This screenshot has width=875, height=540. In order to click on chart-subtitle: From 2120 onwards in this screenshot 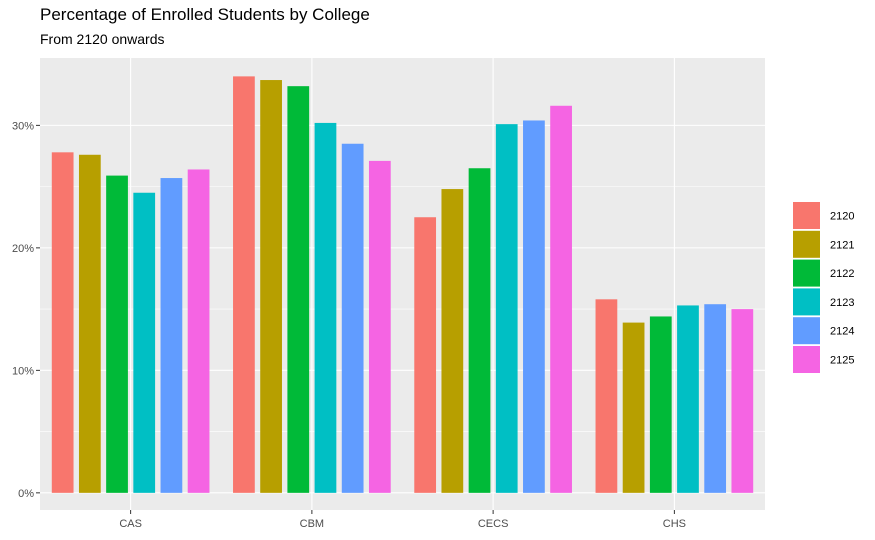, I will do `click(102, 39)`.